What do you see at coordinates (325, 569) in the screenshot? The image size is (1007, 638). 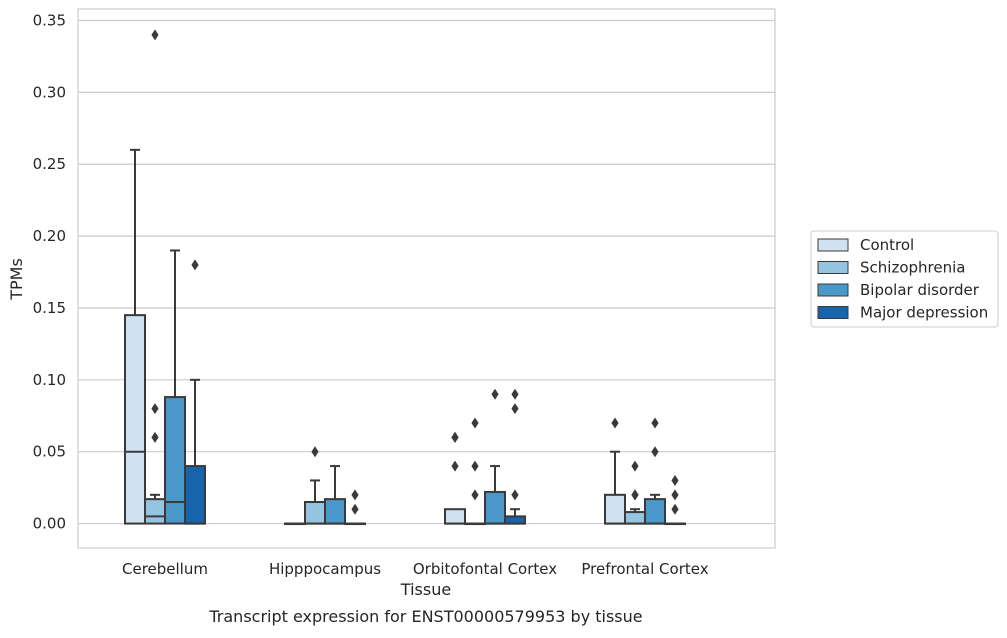 I see `x-tick-label: Hipppocampus` at bounding box center [325, 569].